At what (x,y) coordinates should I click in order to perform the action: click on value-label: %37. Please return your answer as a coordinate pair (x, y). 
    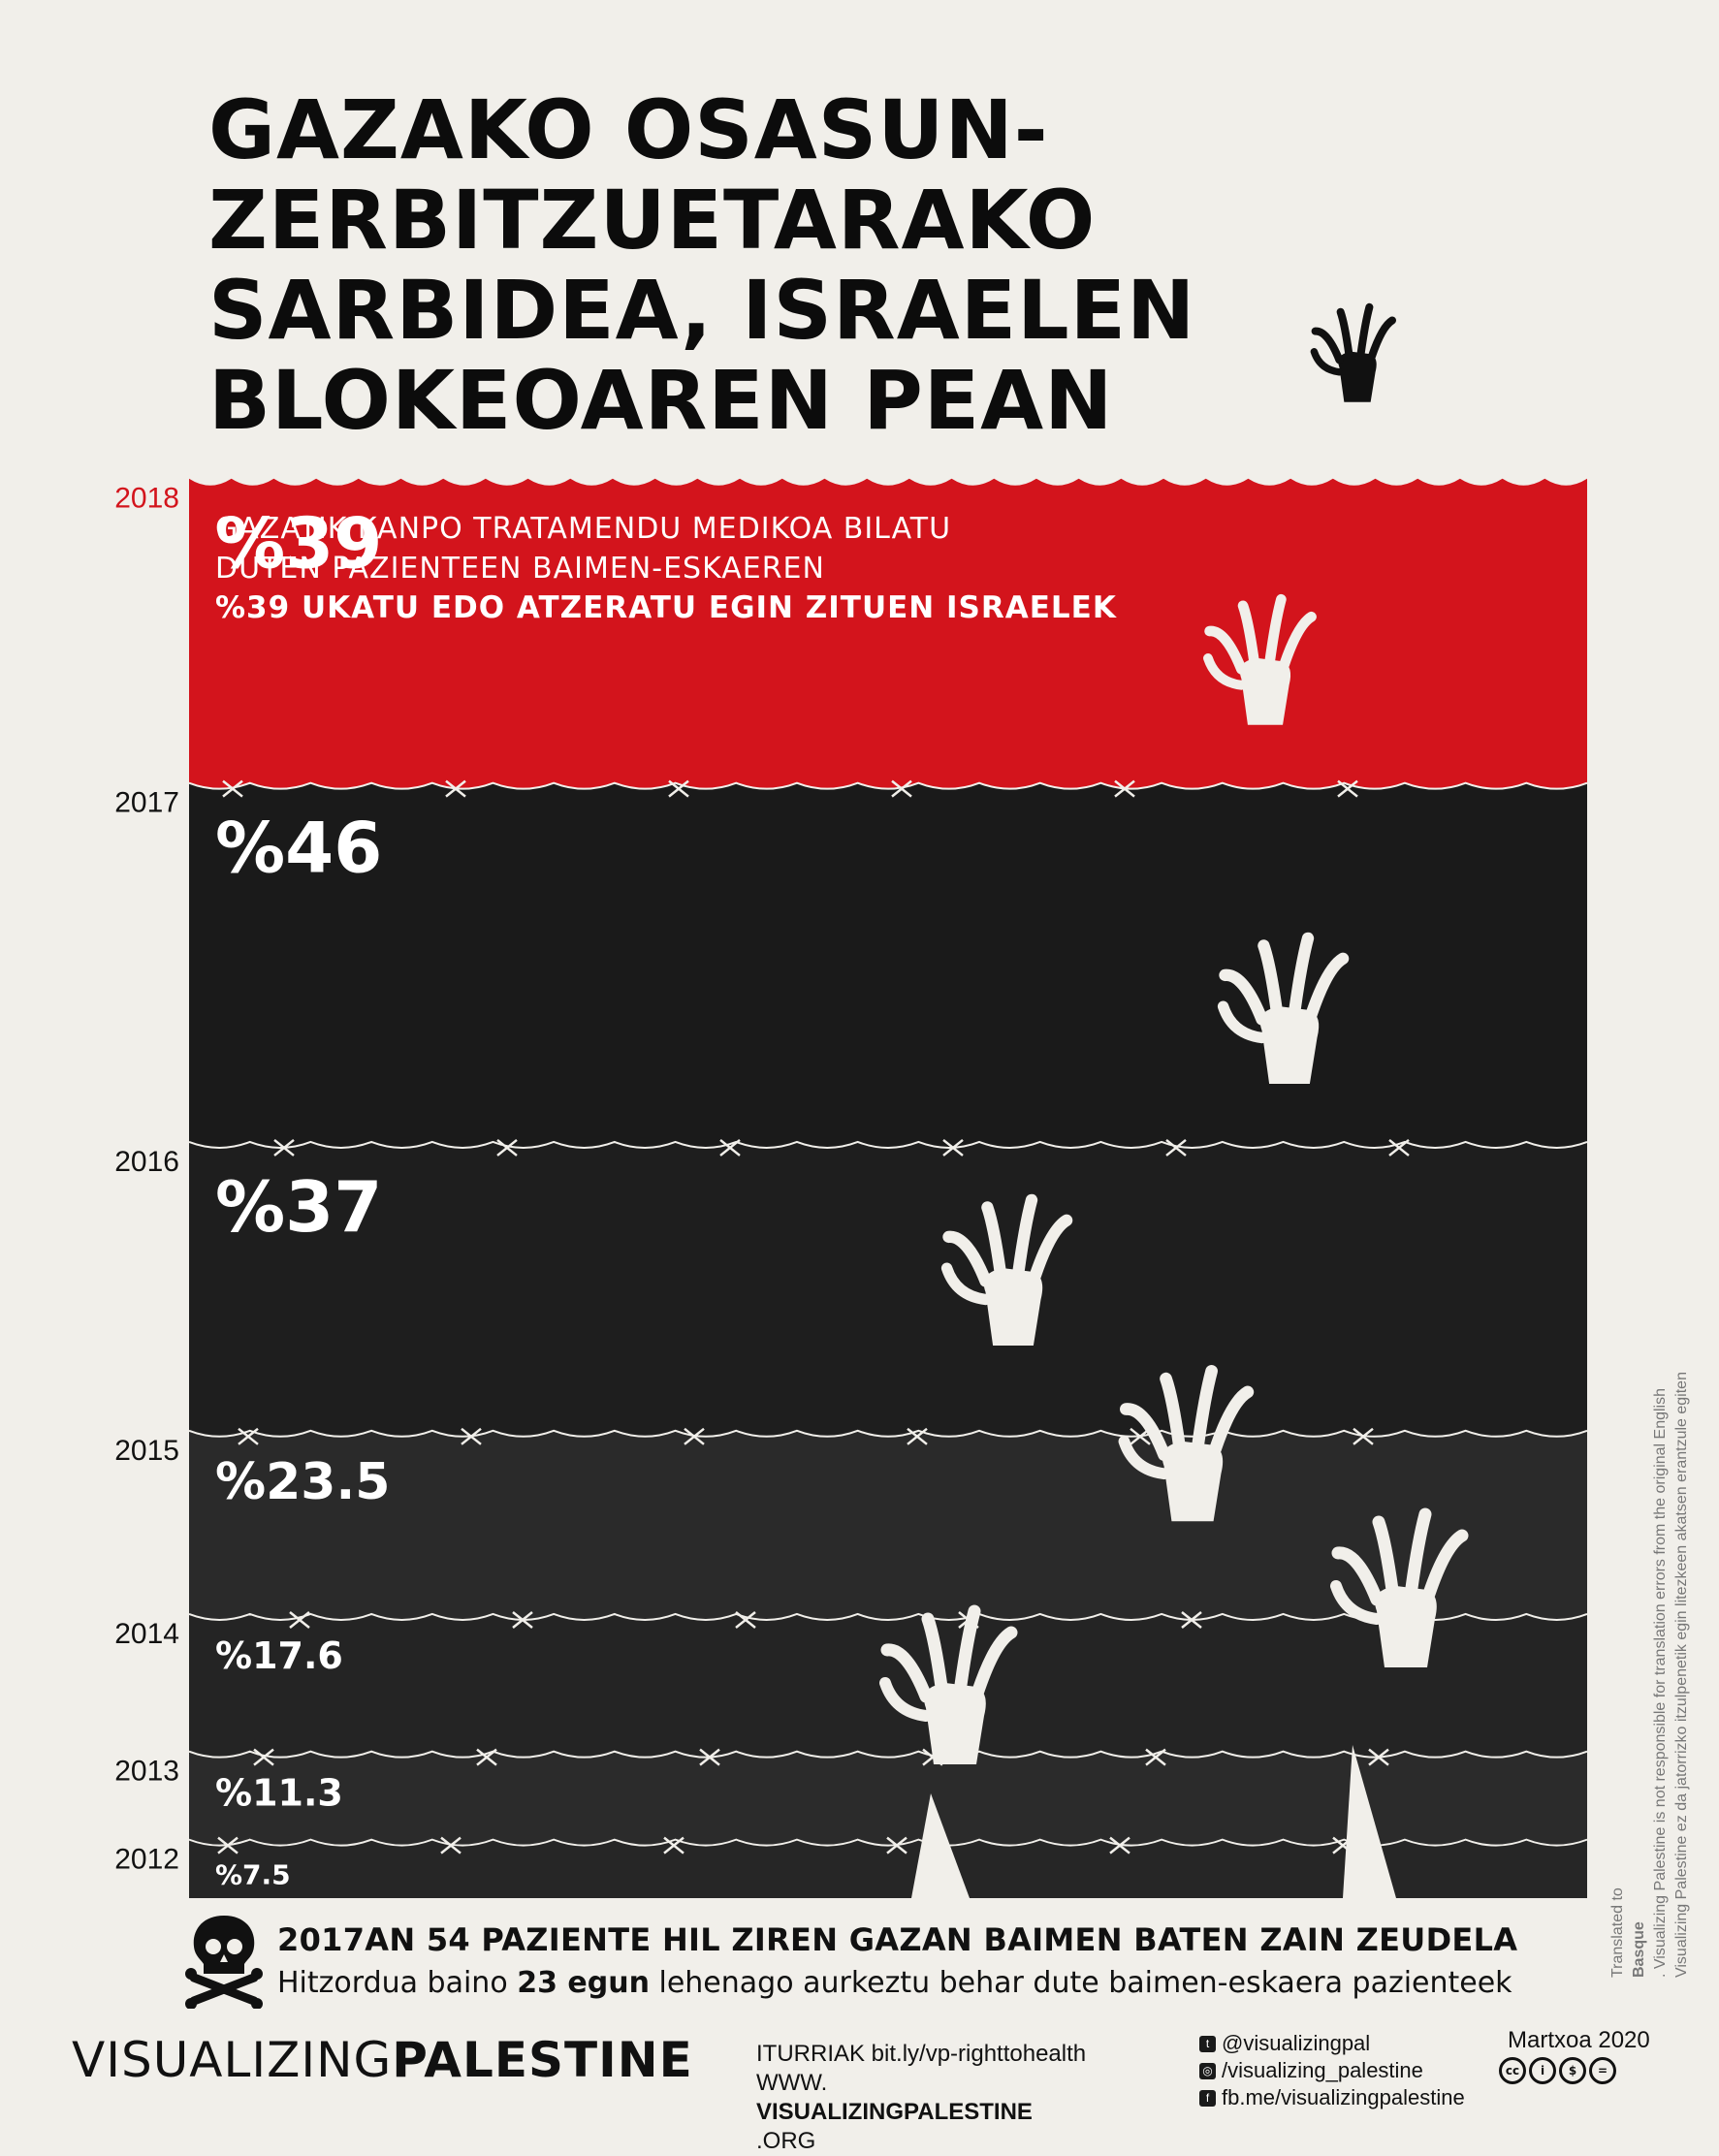
    Looking at the image, I should click on (298, 1207).